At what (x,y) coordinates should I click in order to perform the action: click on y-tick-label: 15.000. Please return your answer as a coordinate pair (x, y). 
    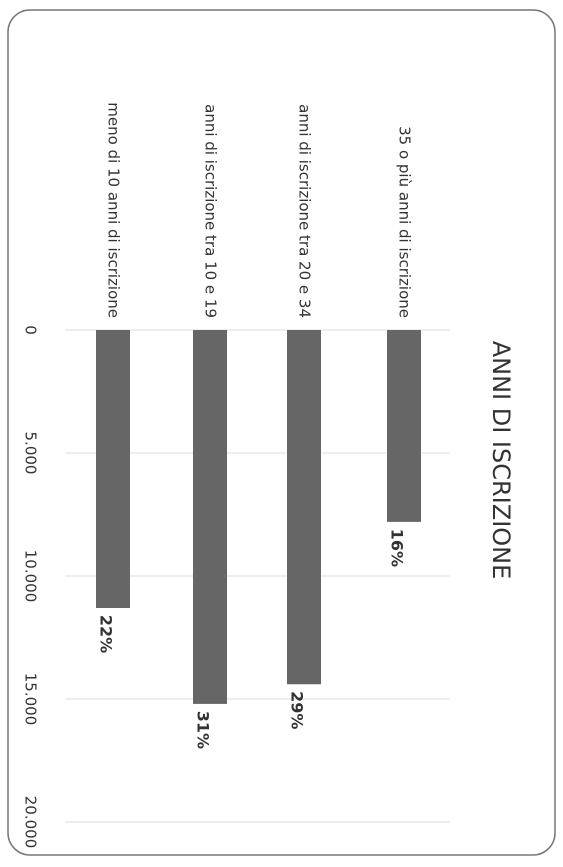
    Looking at the image, I should click on (31, 699).